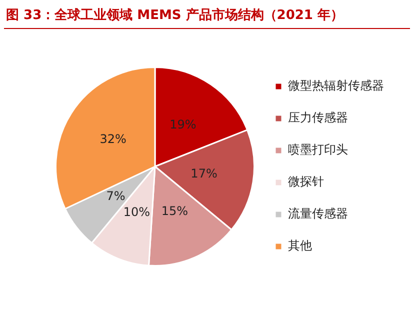  I want to click on legend-label: 压力传感器, so click(318, 117).